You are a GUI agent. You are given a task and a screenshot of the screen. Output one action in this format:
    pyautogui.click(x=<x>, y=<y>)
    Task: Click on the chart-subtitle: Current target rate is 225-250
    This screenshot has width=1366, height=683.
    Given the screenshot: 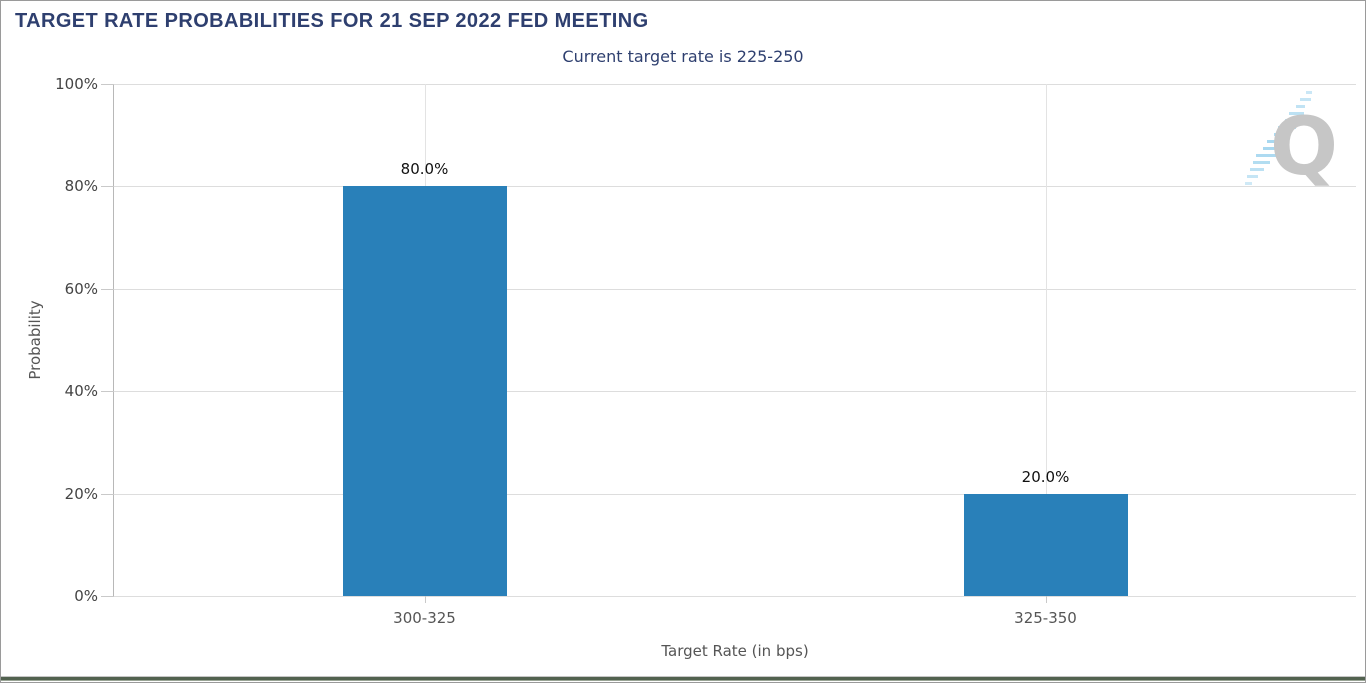 What is the action you would take?
    pyautogui.click(x=683, y=56)
    